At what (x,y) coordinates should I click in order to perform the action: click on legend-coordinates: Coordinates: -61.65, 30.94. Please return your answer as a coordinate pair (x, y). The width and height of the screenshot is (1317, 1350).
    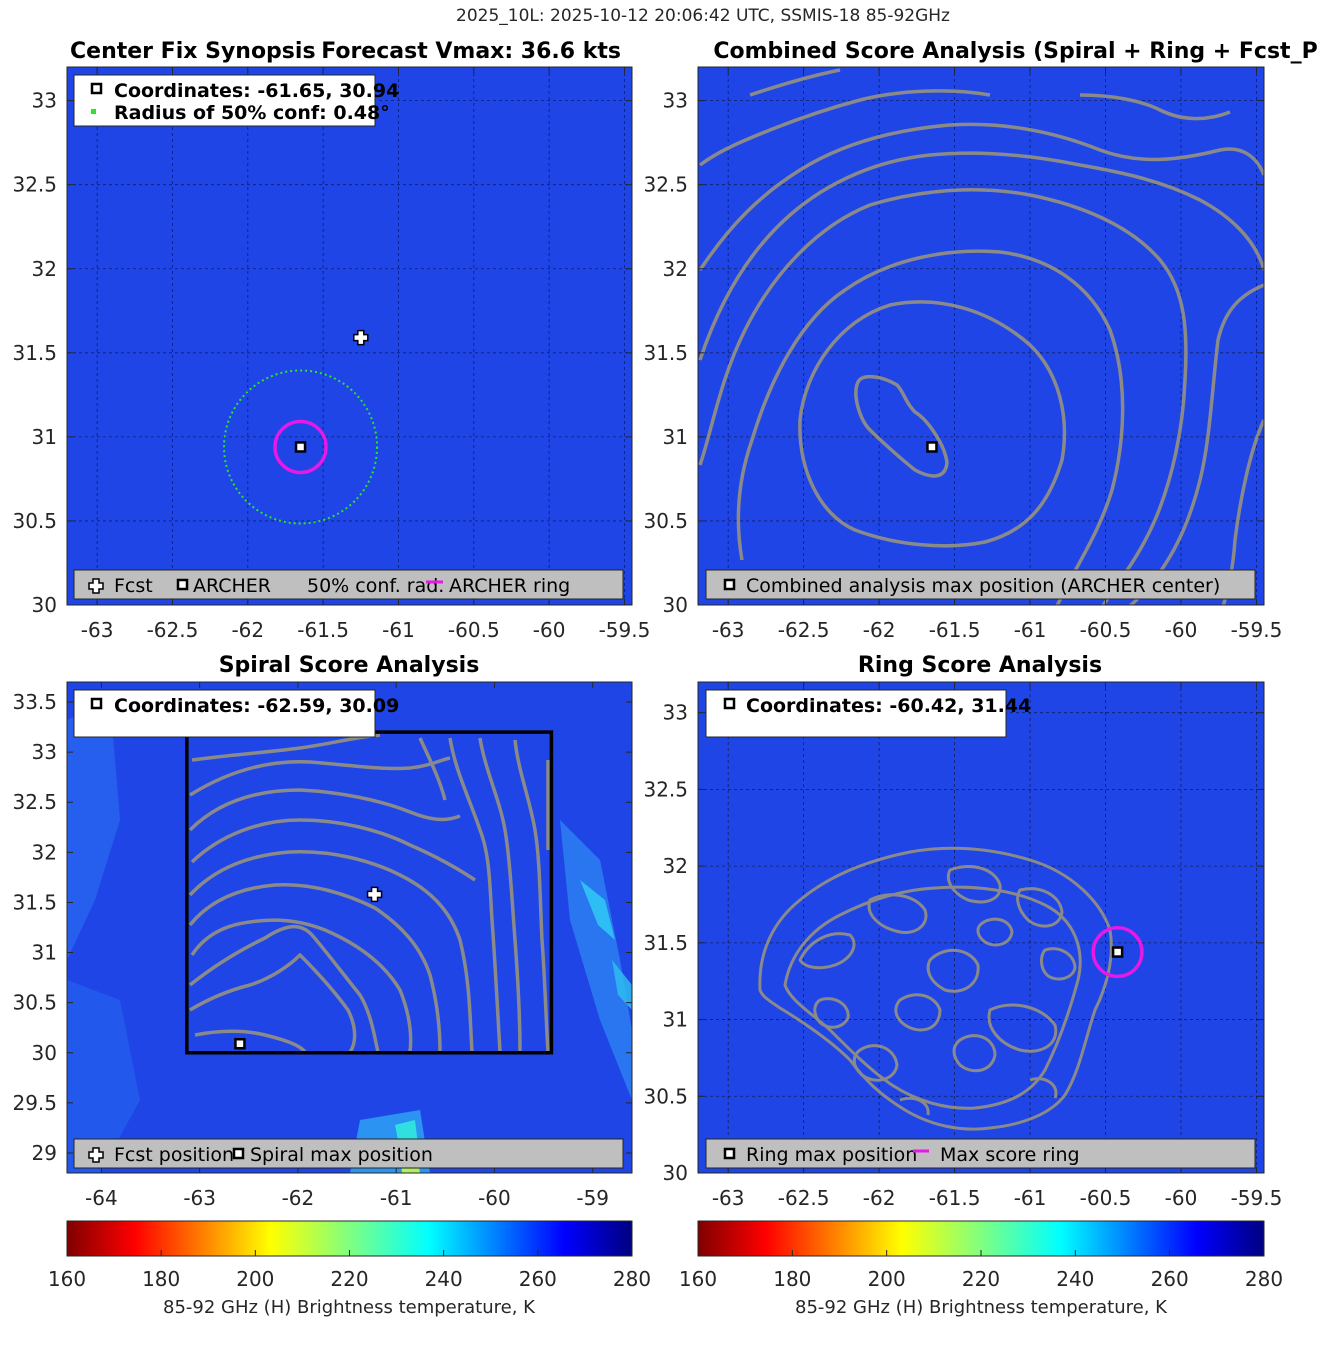
    Looking at the image, I should click on (256, 91).